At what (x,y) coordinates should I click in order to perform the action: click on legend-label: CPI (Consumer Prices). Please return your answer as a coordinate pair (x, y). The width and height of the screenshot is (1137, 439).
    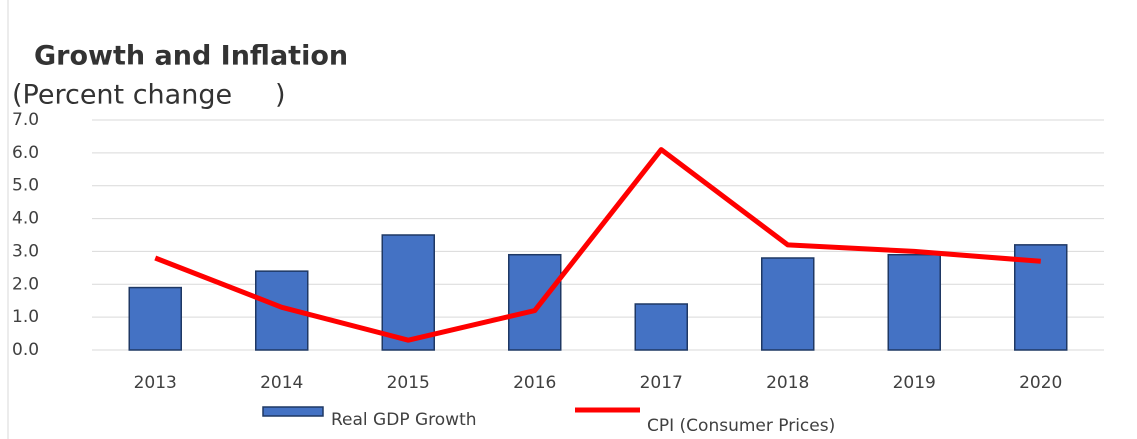
    Looking at the image, I should click on (741, 426).